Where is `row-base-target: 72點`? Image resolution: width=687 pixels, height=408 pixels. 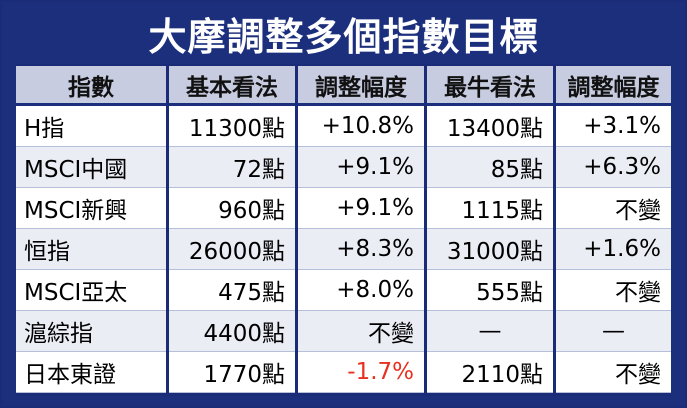
row-base-target: 72點 is located at coordinates (232, 167).